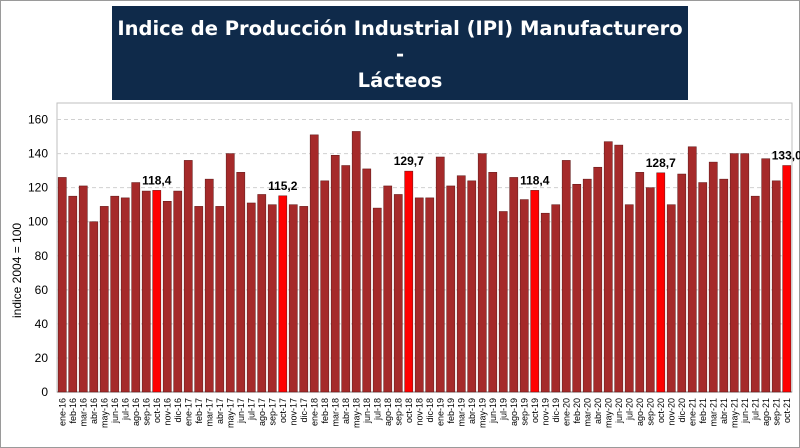 This screenshot has width=800, height=448. Describe the element at coordinates (325, 411) in the screenshot. I see `x-tick-label: feb-18` at that location.